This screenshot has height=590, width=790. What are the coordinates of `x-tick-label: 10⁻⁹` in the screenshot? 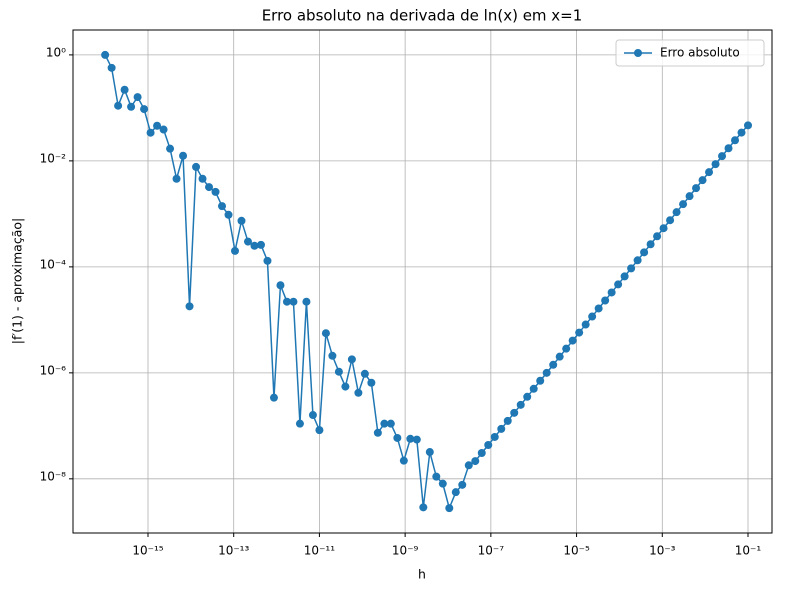 It's located at (405, 551).